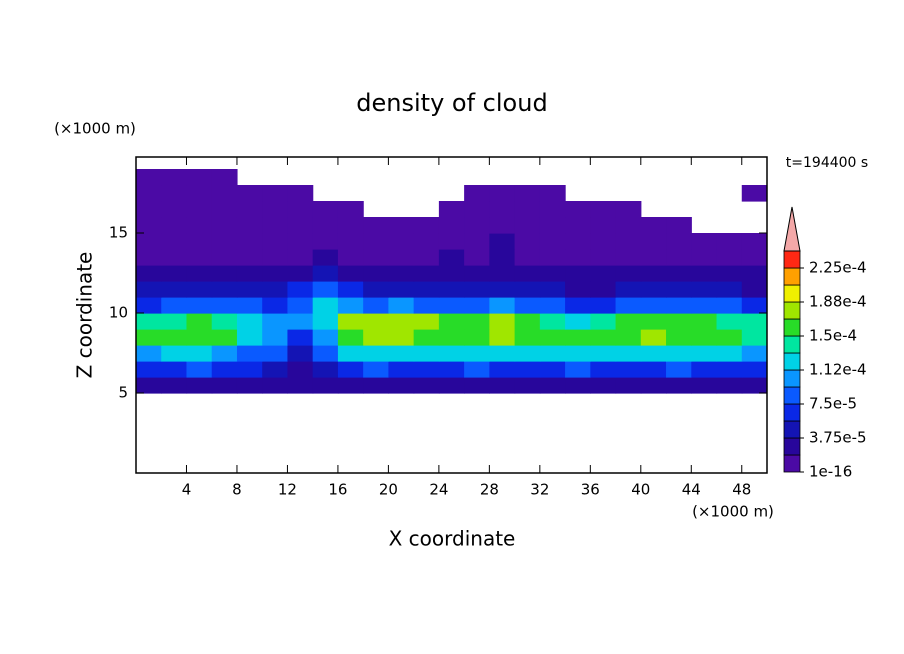 The image size is (904, 654). I want to click on x-tick-label: 44, so click(691, 490).